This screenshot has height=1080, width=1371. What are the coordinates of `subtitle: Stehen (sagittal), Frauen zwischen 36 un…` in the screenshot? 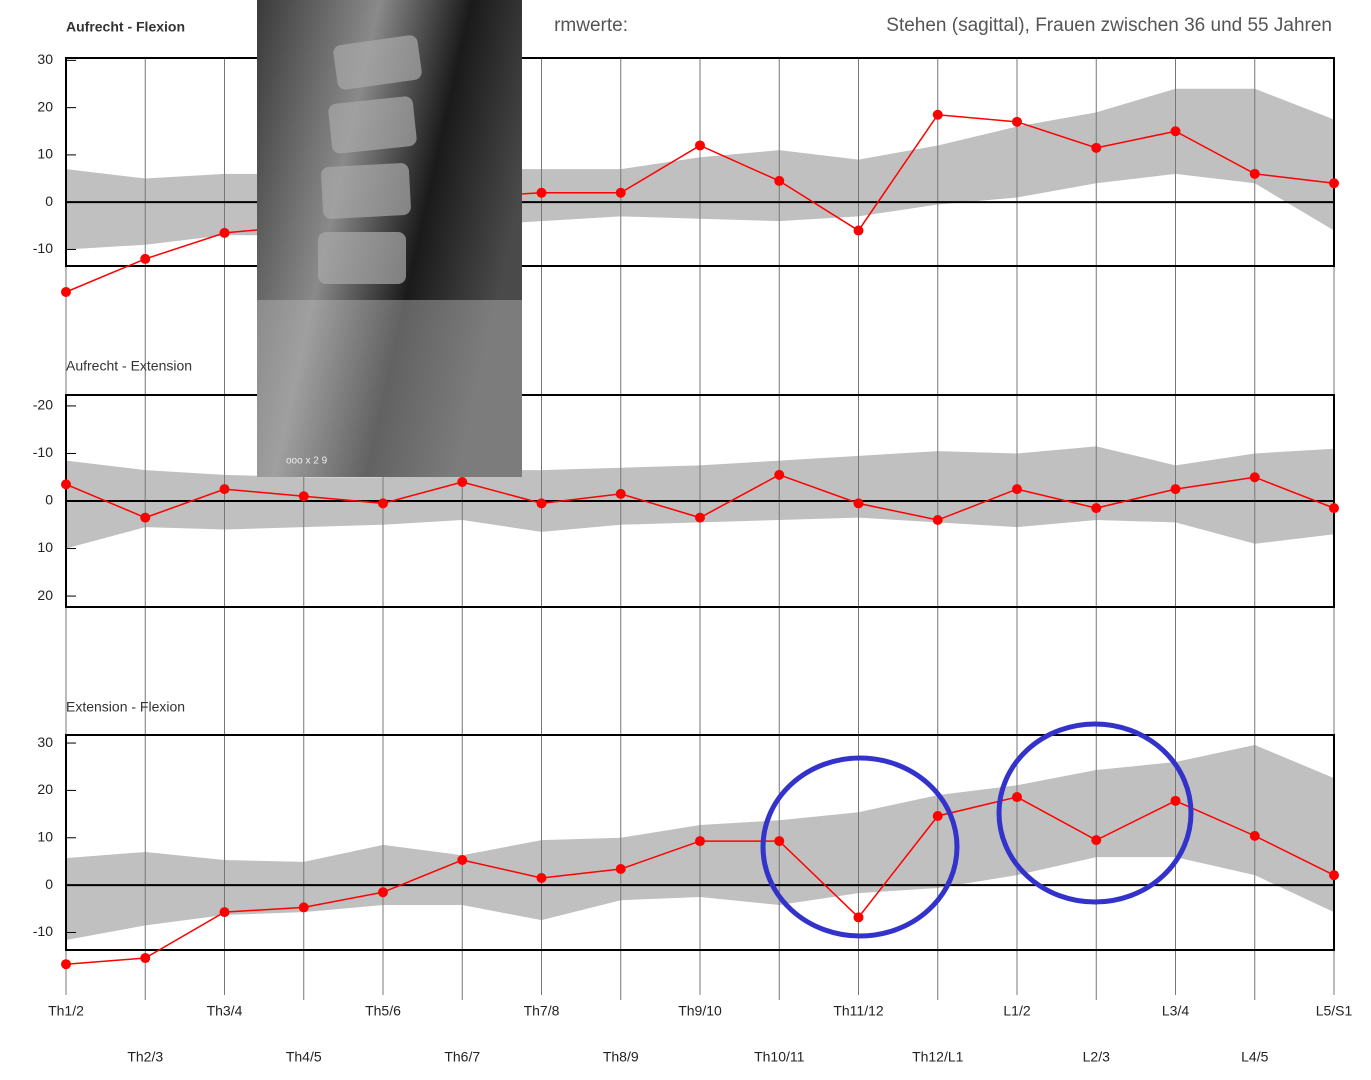 It's located at (1109, 25).